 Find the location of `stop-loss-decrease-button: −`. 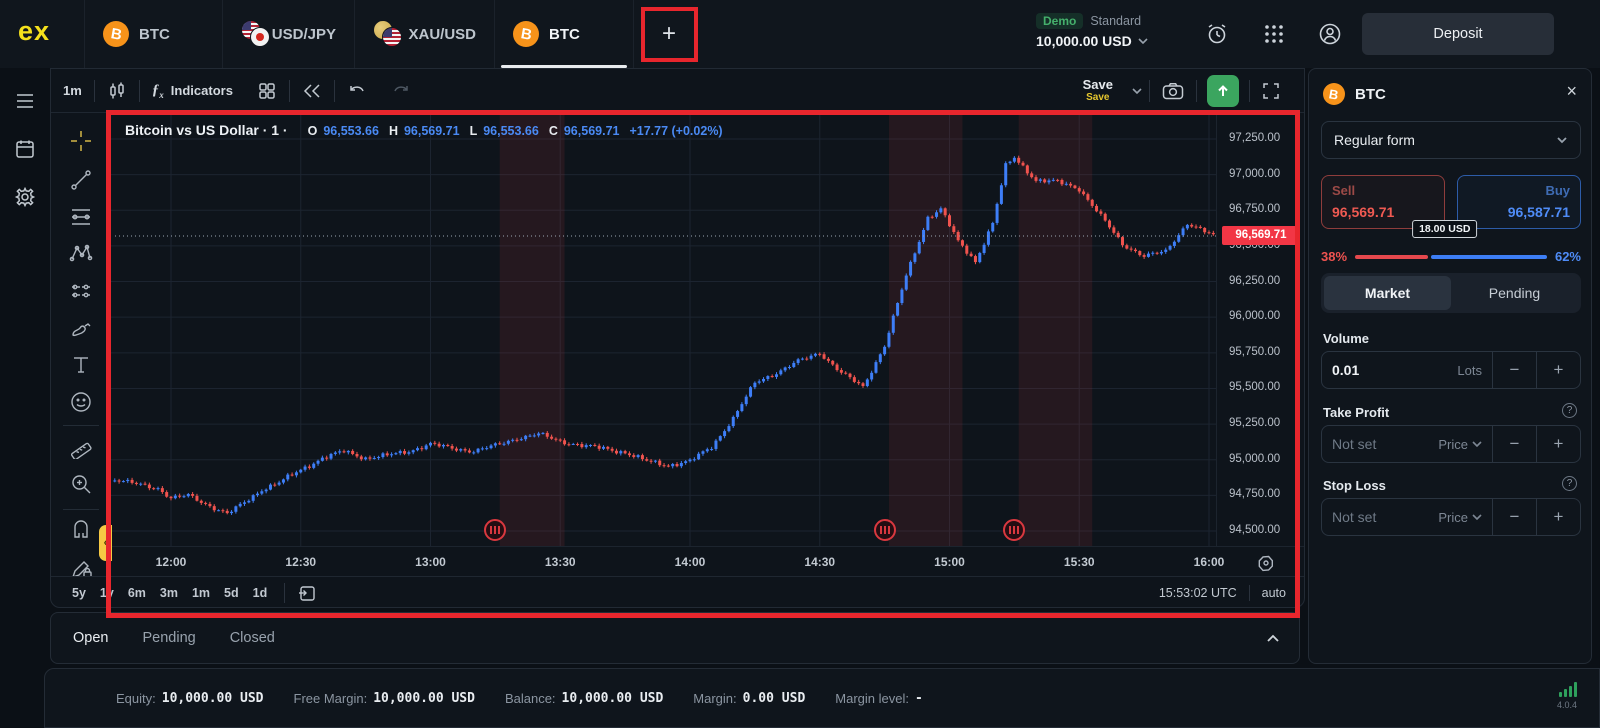

stop-loss-decrease-button: − is located at coordinates (1514, 517).